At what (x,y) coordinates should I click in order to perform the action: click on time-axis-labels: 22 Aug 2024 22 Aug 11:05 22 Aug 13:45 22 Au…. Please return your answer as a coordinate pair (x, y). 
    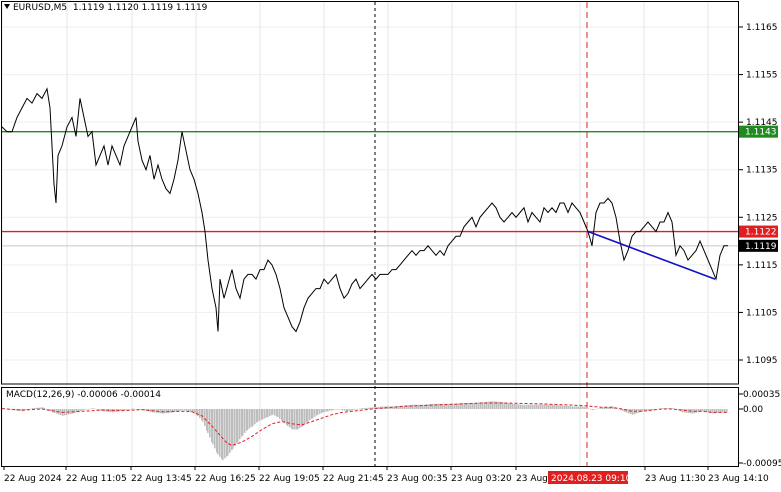
    Looking at the image, I should click on (386, 475).